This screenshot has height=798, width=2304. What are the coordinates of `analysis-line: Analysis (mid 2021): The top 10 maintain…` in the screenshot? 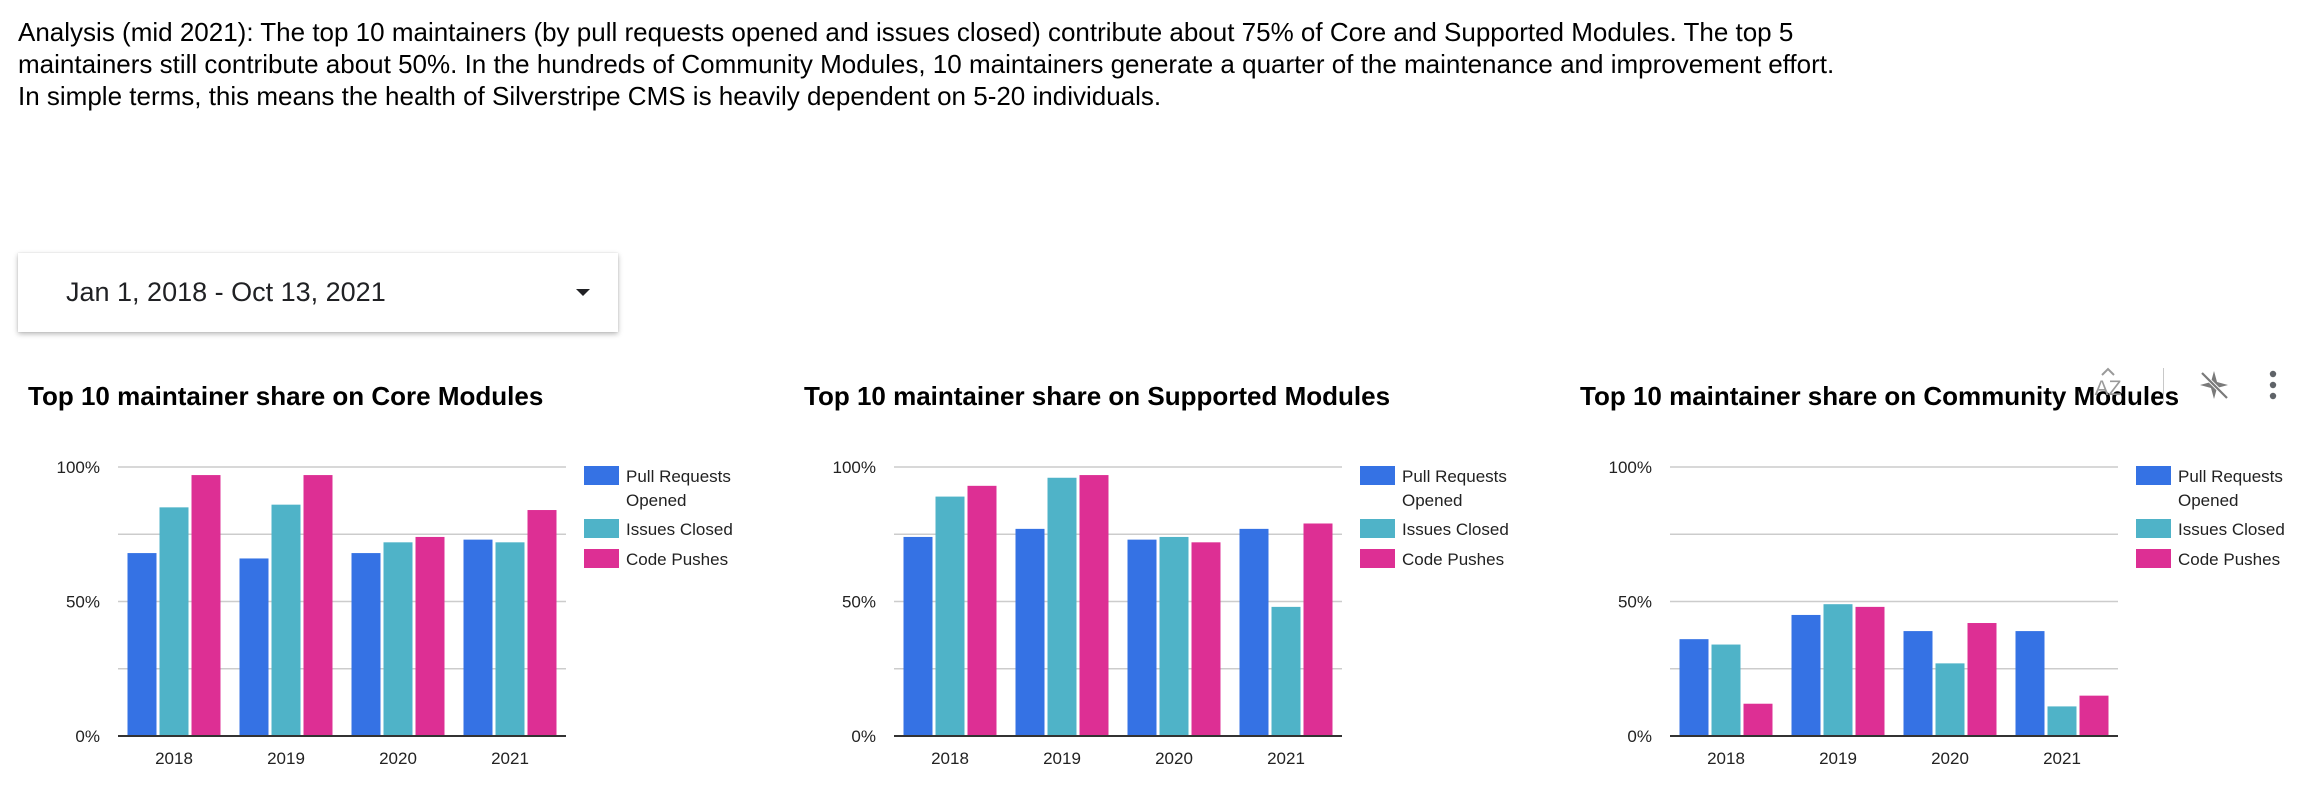 It's located at (906, 32).